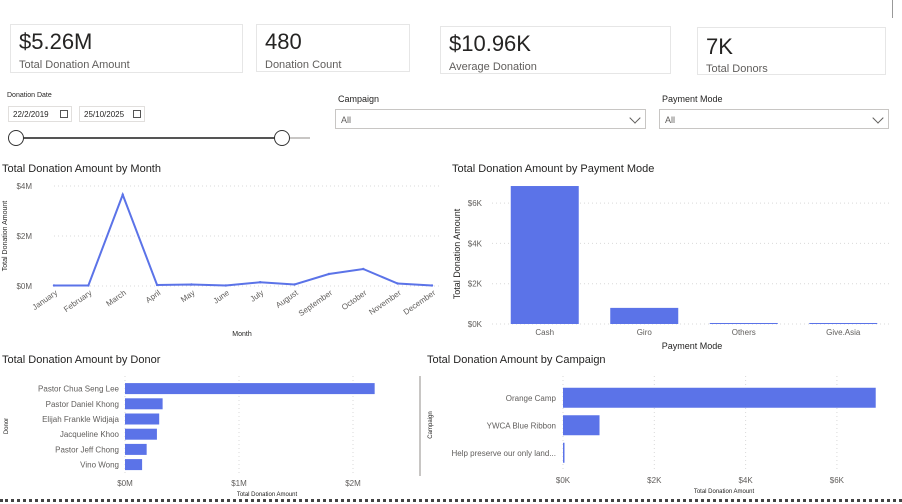  What do you see at coordinates (719, 46) in the screenshot?
I see `kpi-value: 7K` at bounding box center [719, 46].